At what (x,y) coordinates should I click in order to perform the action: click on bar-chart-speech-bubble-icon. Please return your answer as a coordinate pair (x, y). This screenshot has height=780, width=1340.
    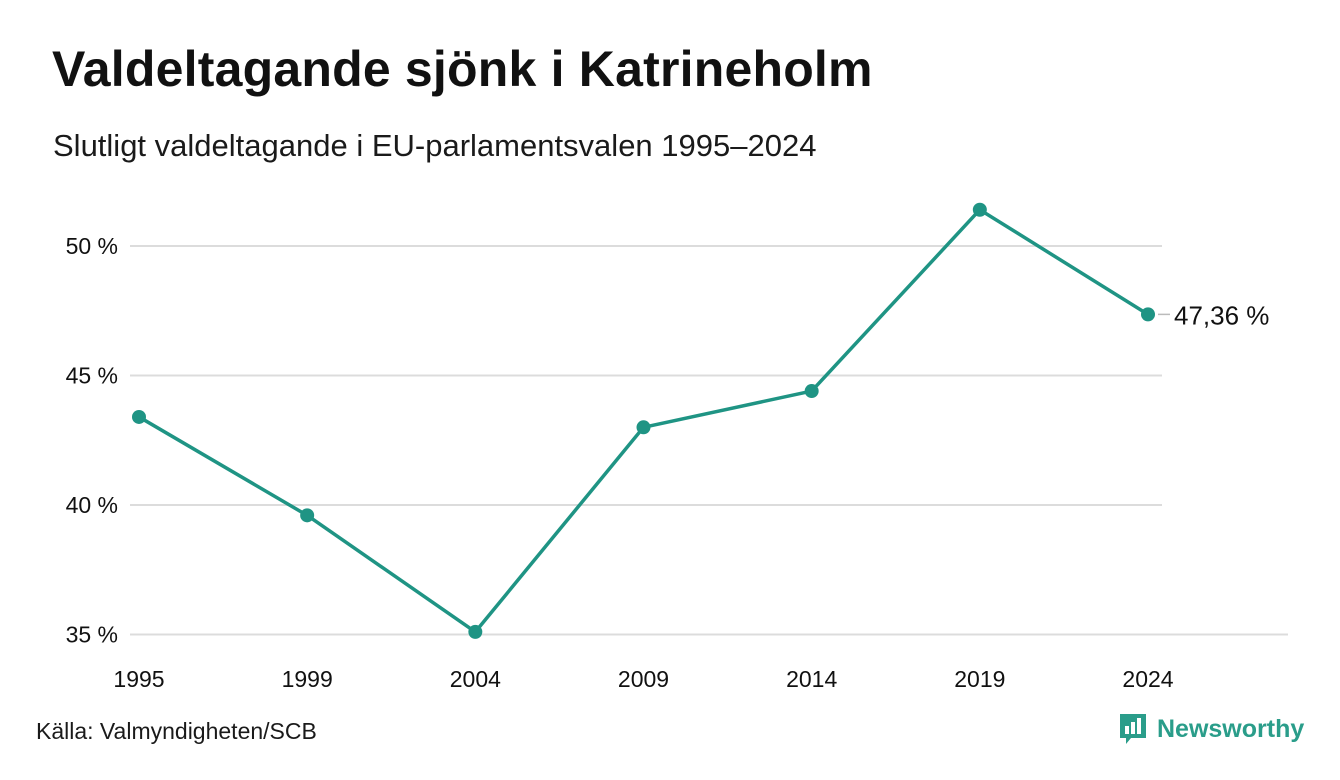
    Looking at the image, I should click on (1133, 729).